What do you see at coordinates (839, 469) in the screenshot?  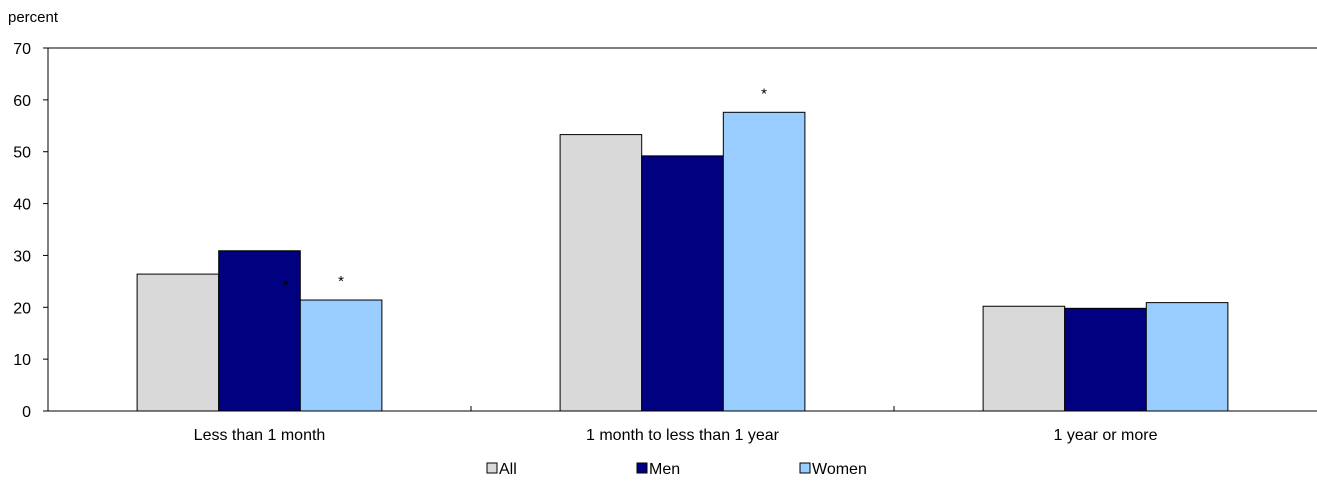 I see `legend-label-women: Women` at bounding box center [839, 469].